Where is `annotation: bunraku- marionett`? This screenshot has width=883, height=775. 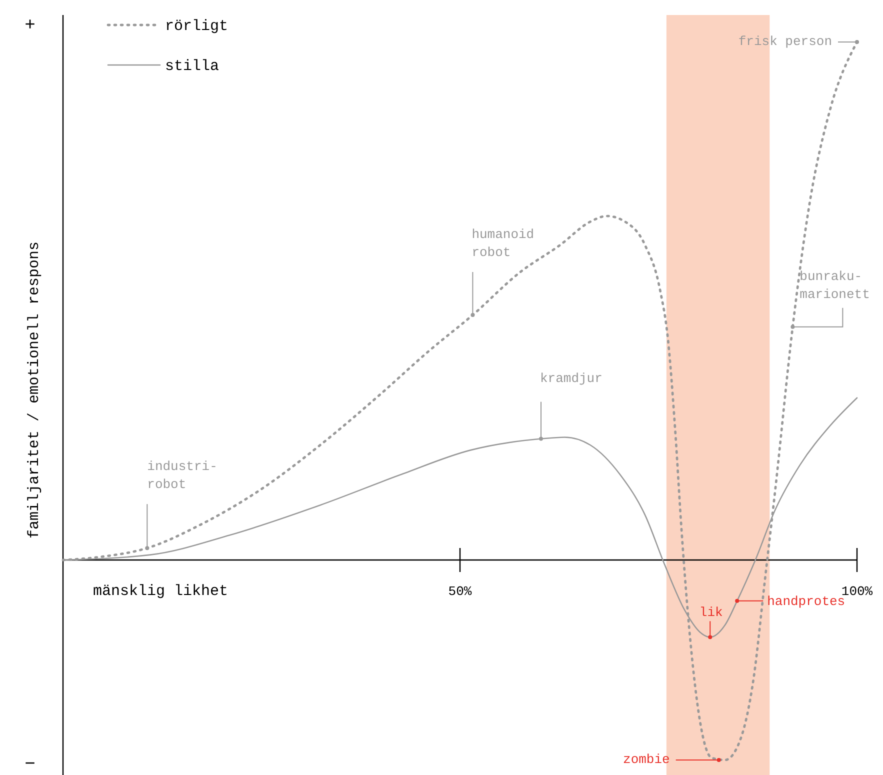 annotation: bunraku- marionett is located at coordinates (835, 285).